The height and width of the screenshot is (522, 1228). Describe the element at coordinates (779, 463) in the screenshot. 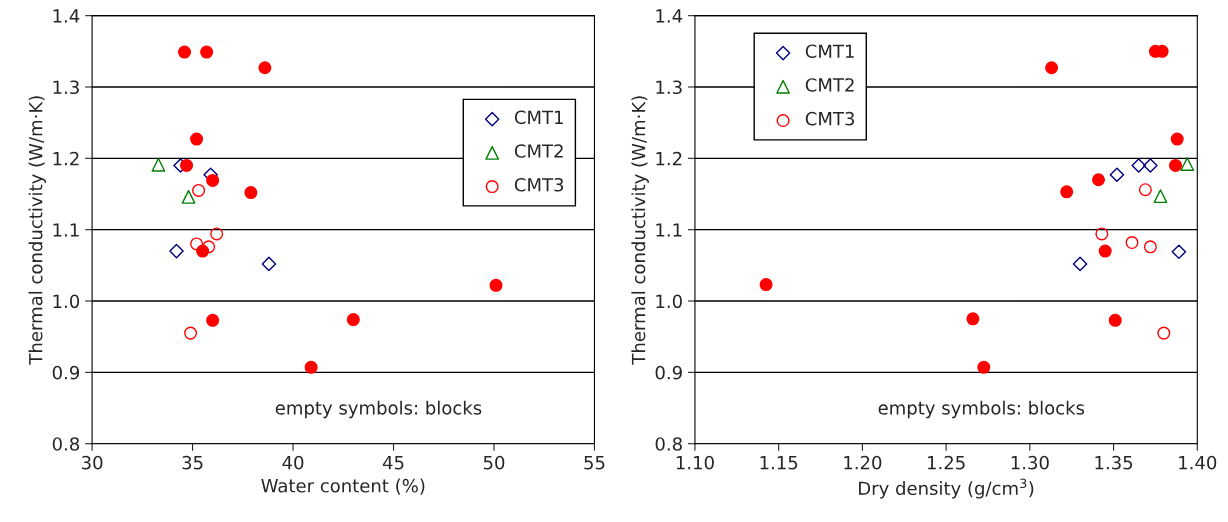

I see `x-tick-label: 1.15` at that location.